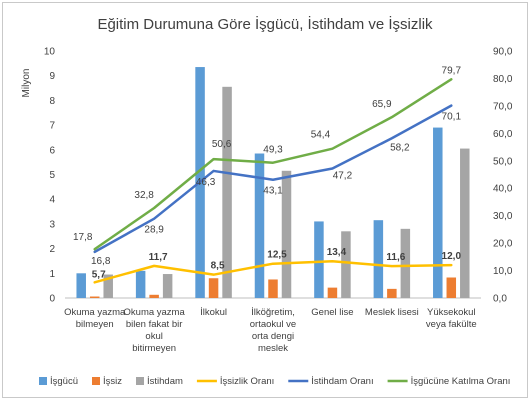 This screenshot has height=400, width=530. Describe the element at coordinates (503, 189) in the screenshot. I see `y-right-tick-label: 40,0` at that location.